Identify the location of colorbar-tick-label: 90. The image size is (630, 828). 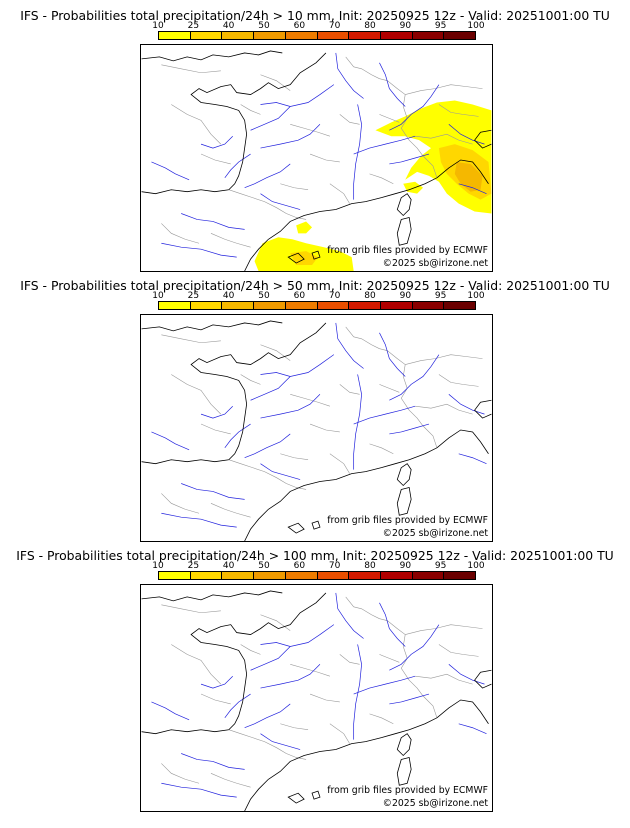
(405, 296).